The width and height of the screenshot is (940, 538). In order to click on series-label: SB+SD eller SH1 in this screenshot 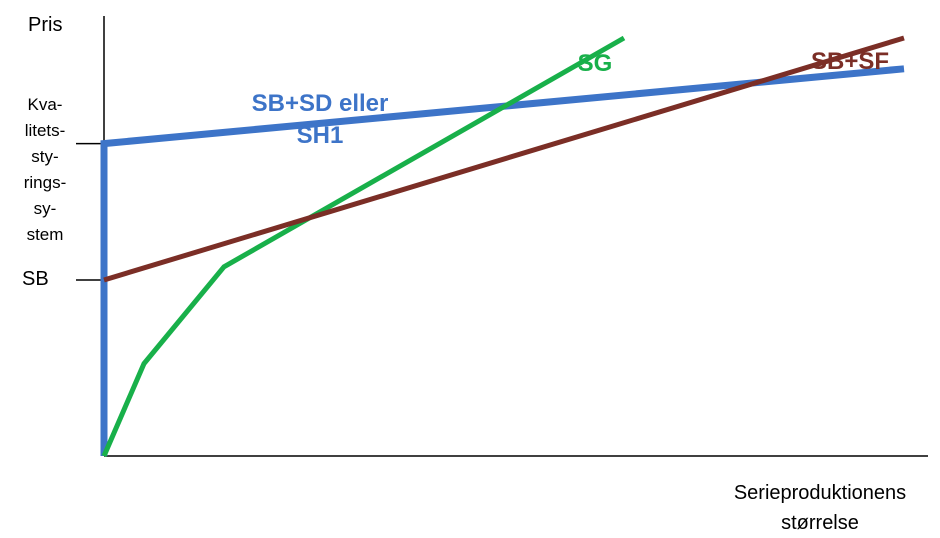, I will do `click(320, 119)`.